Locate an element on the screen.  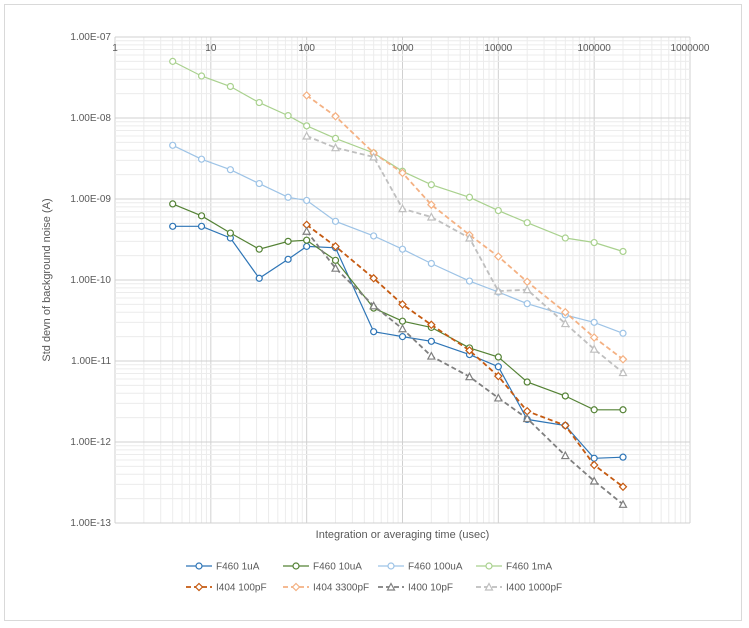
legend-label: F460 1uA is located at coordinates (238, 567).